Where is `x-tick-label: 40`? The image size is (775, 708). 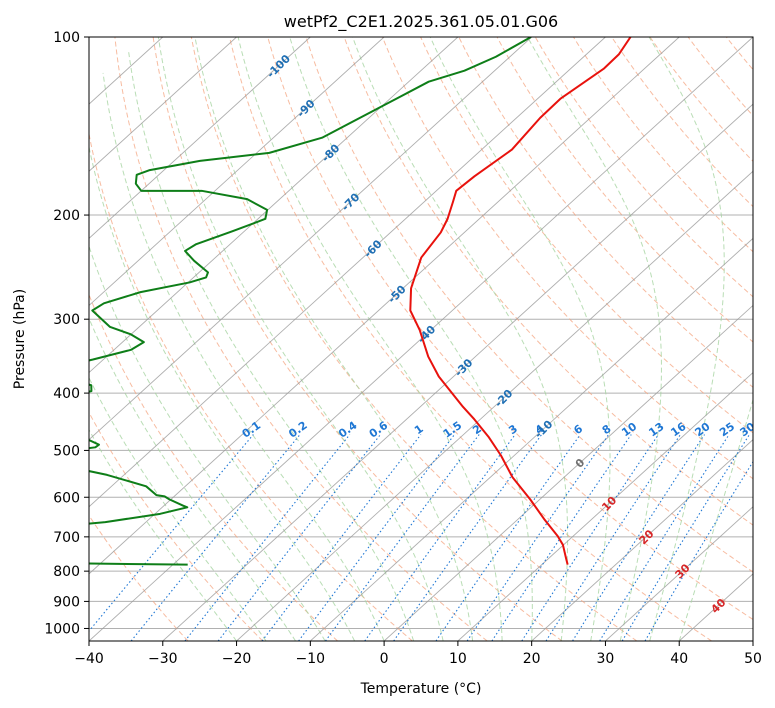 x-tick-label: 40 is located at coordinates (679, 659).